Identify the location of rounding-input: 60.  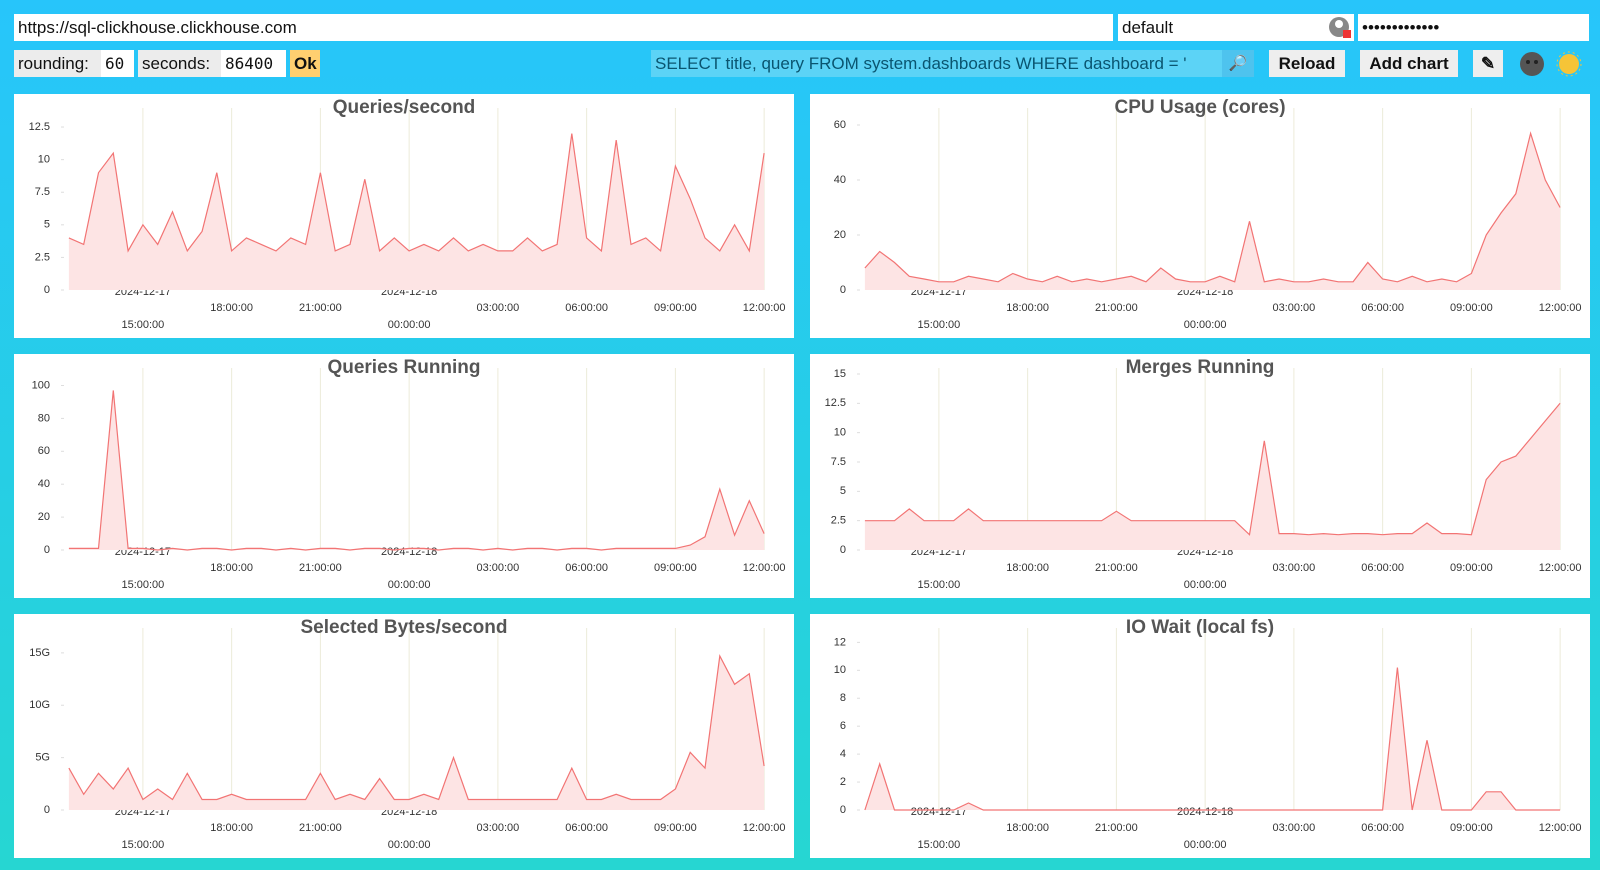
(117, 63).